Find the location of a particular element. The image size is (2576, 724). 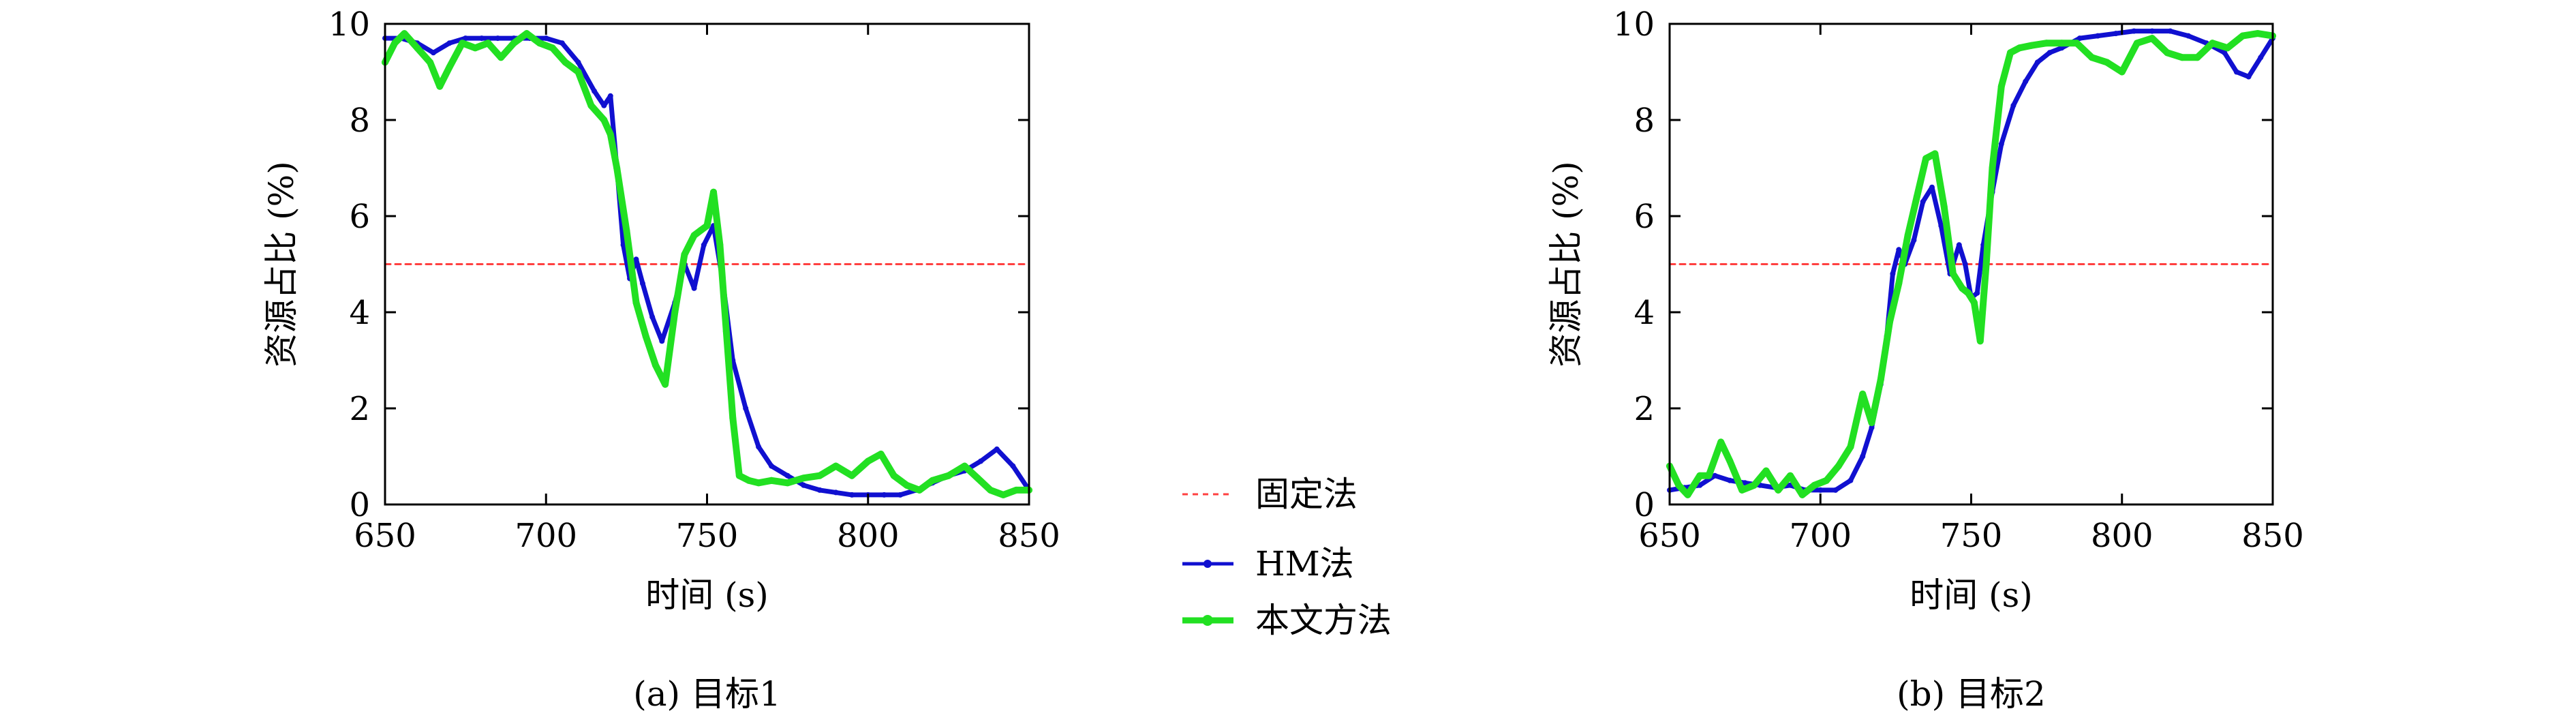

x-tick-label: 850 is located at coordinates (1029, 536).